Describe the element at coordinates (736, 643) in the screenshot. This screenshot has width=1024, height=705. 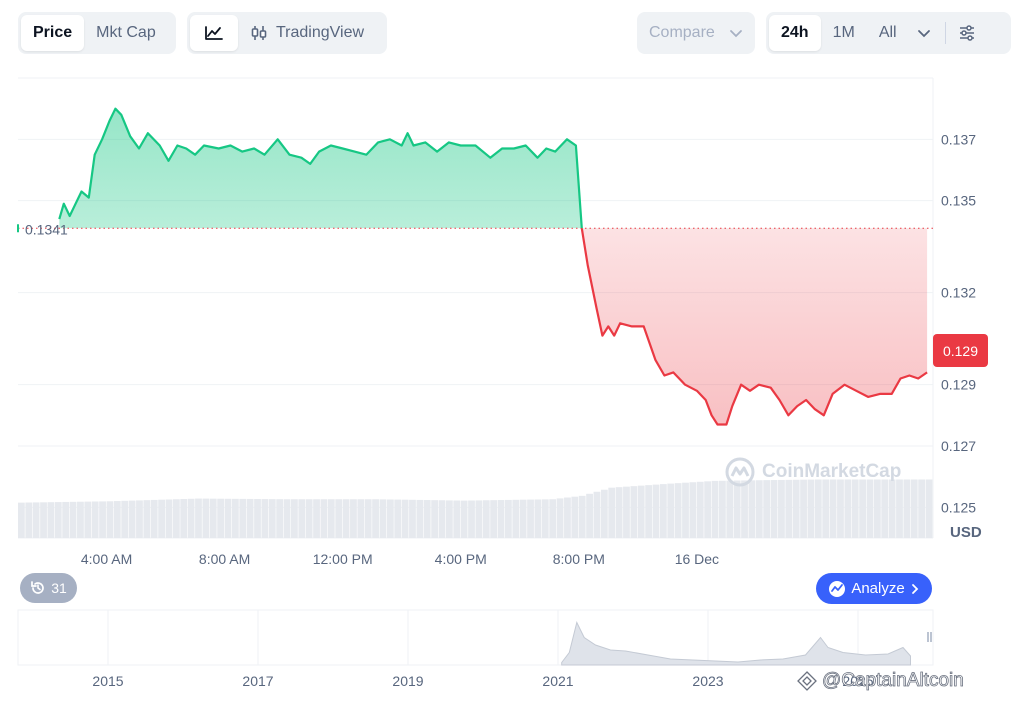
I see `overview-history-area` at that location.